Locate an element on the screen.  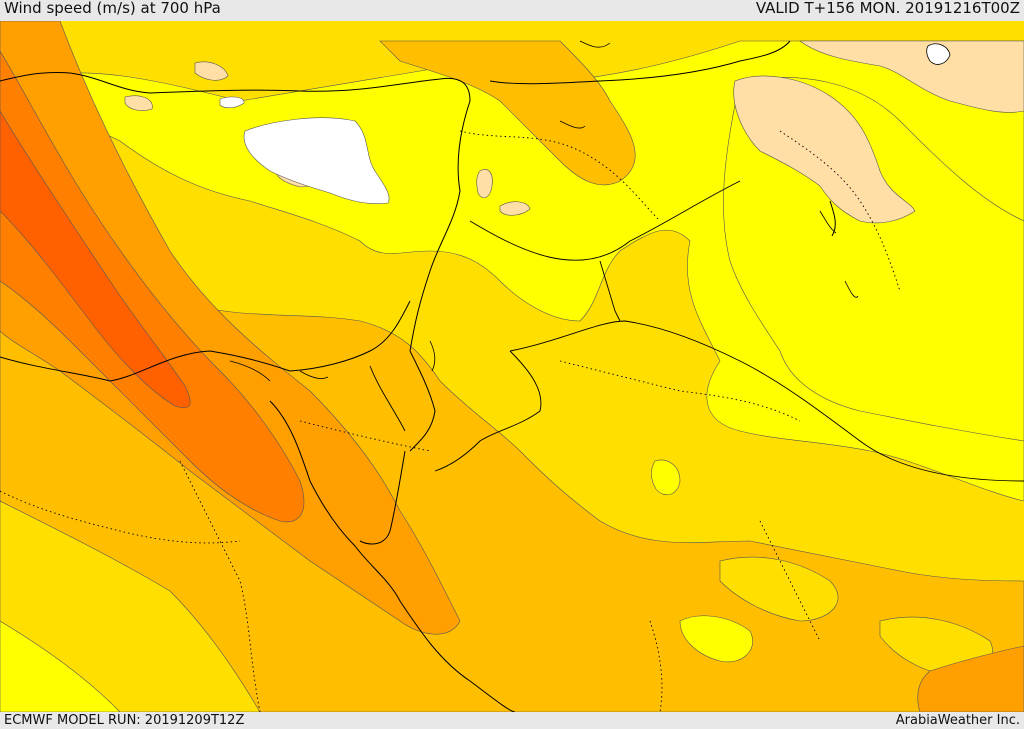
field-gold-bottomleft is located at coordinates (130, 606).